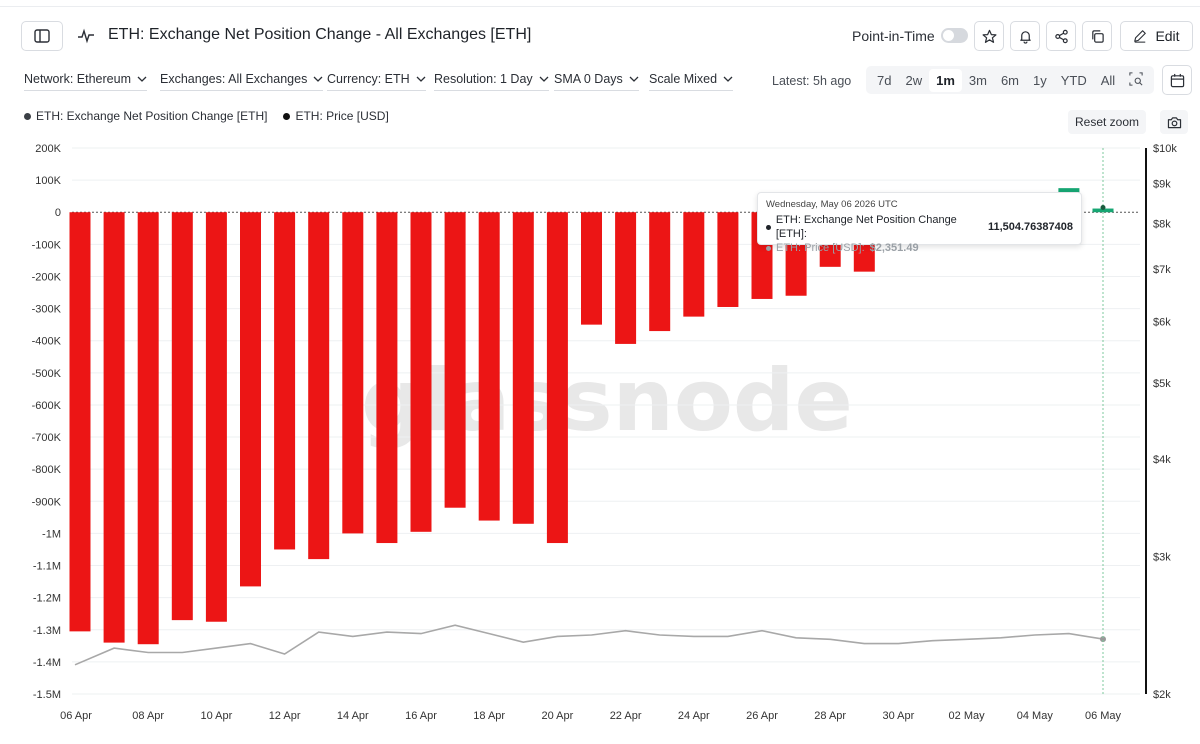 This screenshot has height=744, width=1200. Describe the element at coordinates (1010, 80) in the screenshot. I see `range-6m: 6m` at that location.